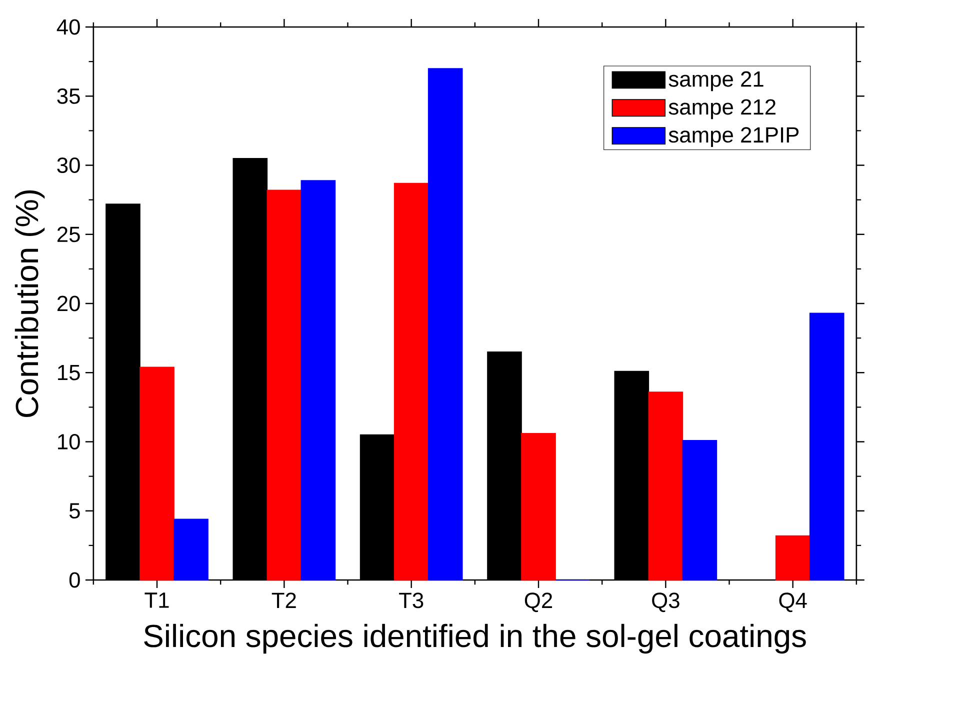 The height and width of the screenshot is (701, 972). What do you see at coordinates (284, 600) in the screenshot?
I see `x-tick-label: T2` at bounding box center [284, 600].